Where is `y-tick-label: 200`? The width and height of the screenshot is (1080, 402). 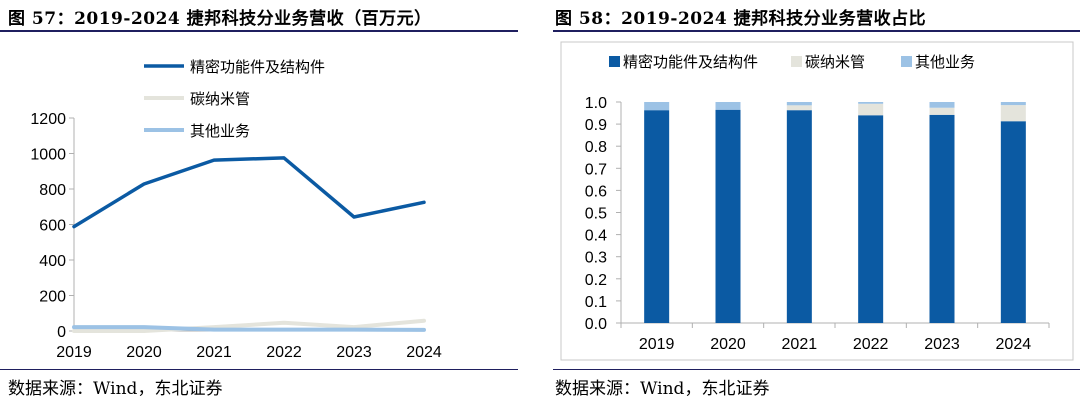 y-tick-label: 200 is located at coordinates (52, 297).